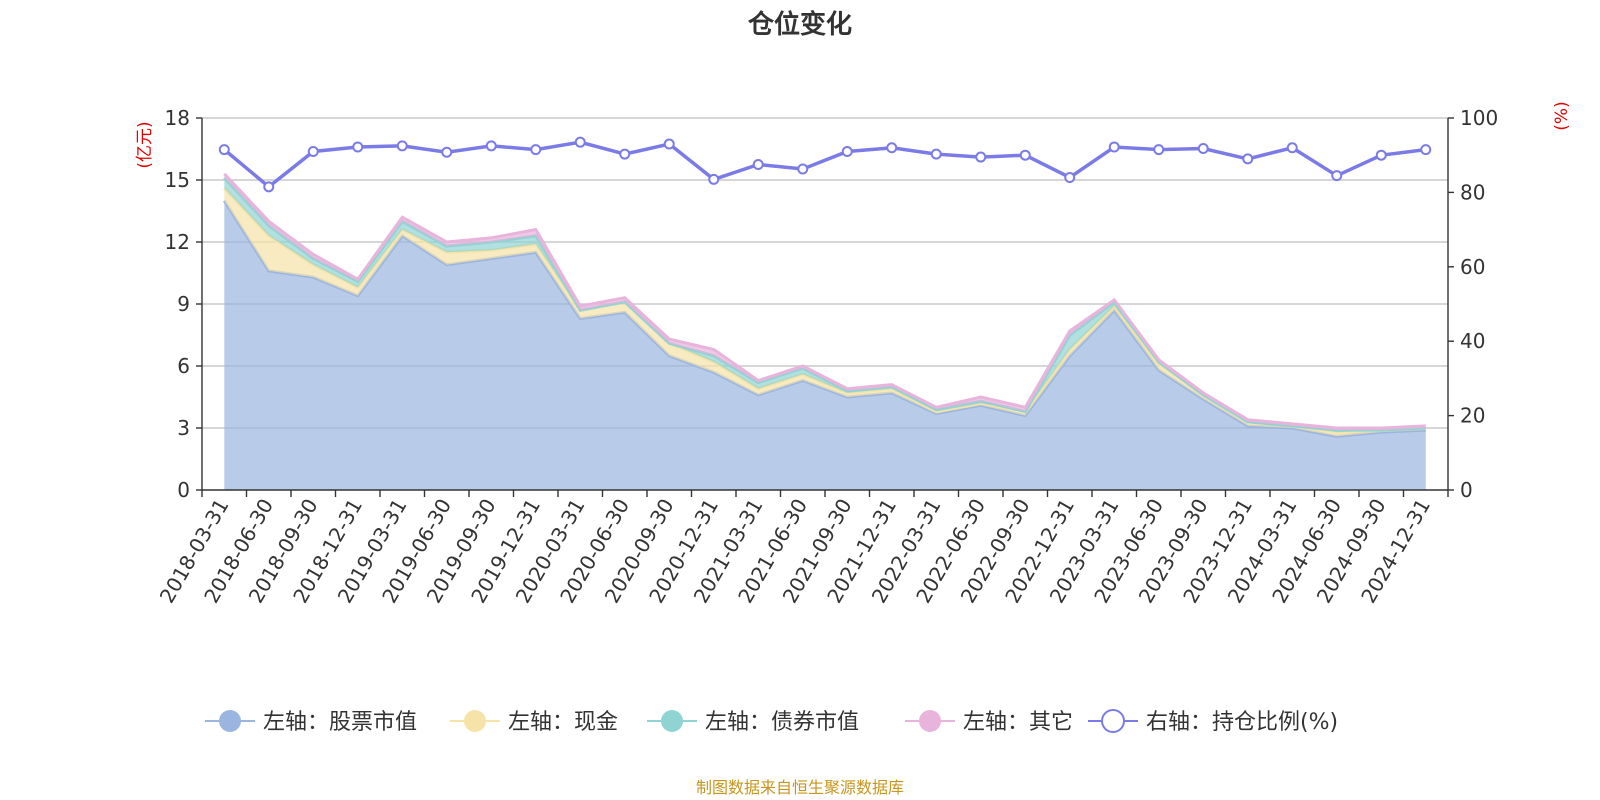 The height and width of the screenshot is (800, 1600). I want to click on ratio-line-path, so click(825, 165).